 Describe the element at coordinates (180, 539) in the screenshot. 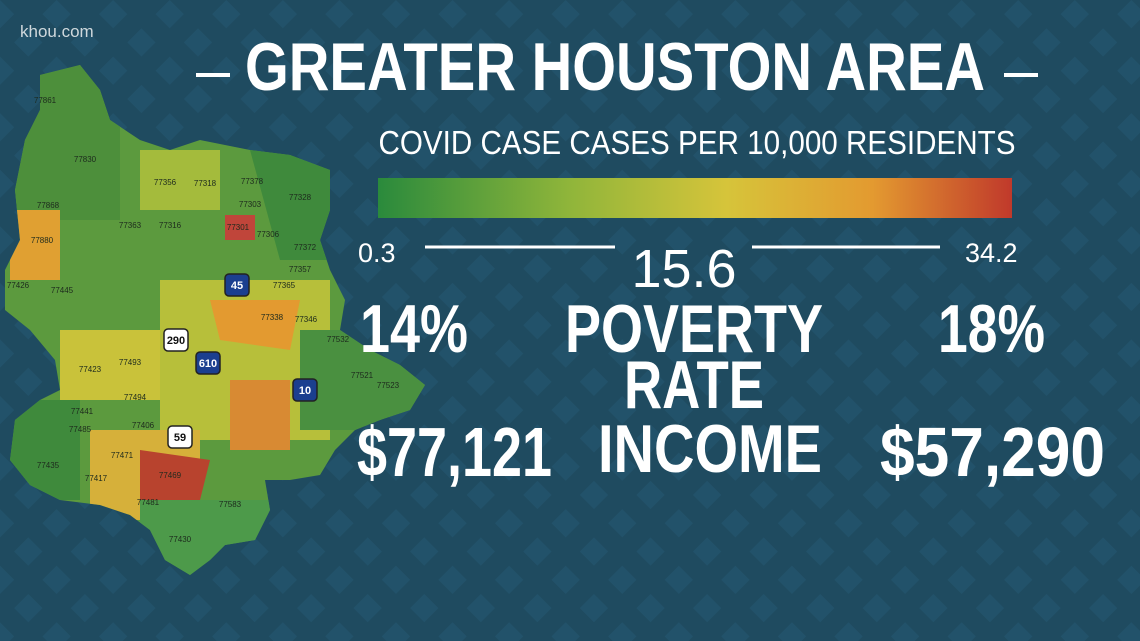

I see `zip-label: 77430` at that location.